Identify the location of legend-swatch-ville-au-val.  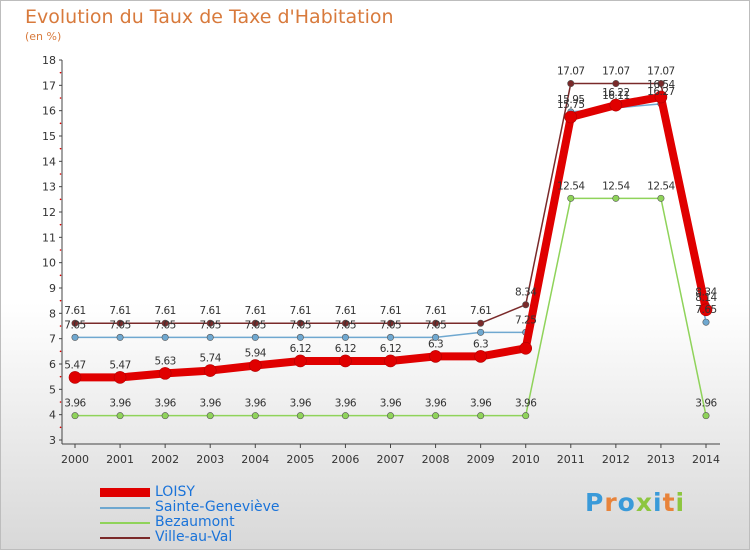
(125, 538).